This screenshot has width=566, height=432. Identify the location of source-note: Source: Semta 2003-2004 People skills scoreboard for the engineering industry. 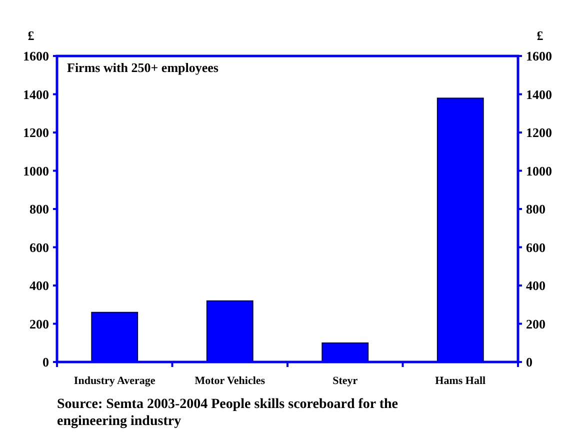
(227, 413).